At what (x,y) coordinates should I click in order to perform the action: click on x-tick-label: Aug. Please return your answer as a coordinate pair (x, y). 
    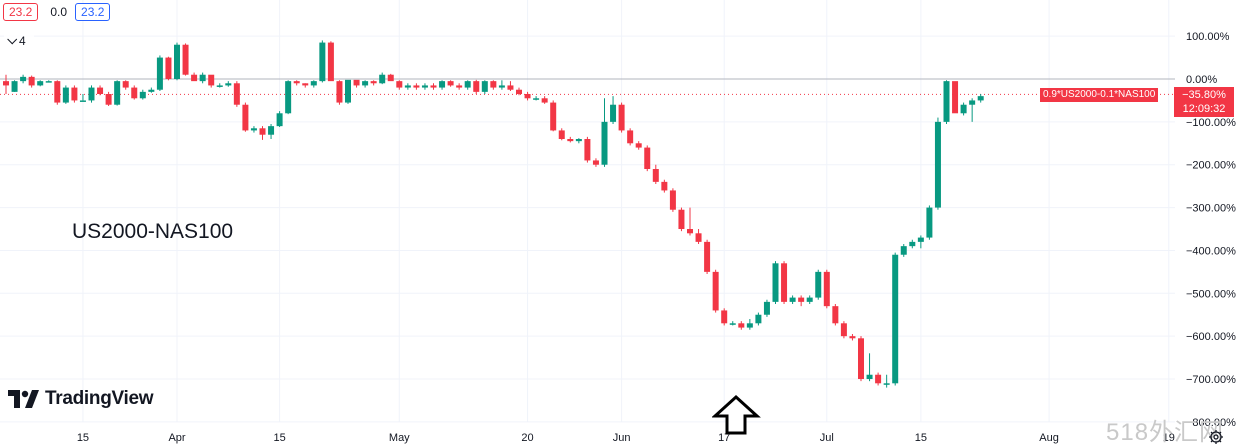
    Looking at the image, I should click on (1049, 438).